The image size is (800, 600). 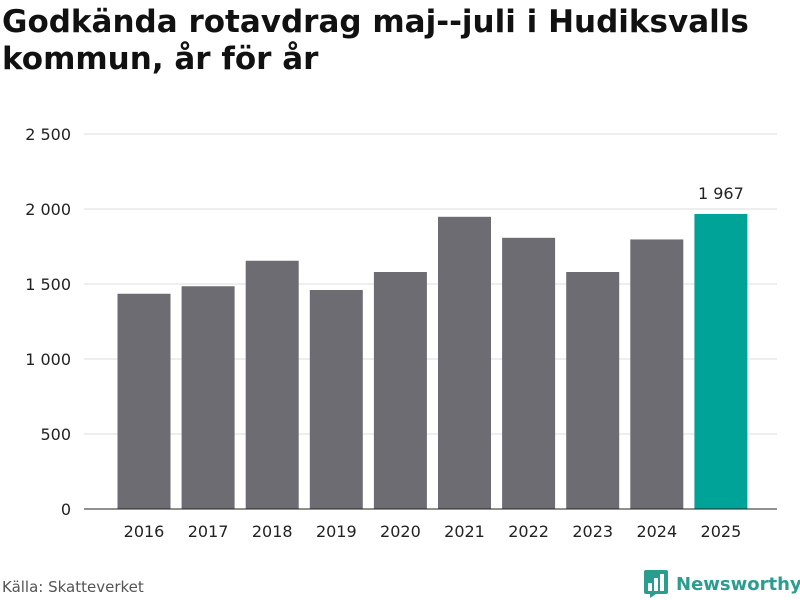 What do you see at coordinates (400, 390) in the screenshot?
I see `bar-2020` at bounding box center [400, 390].